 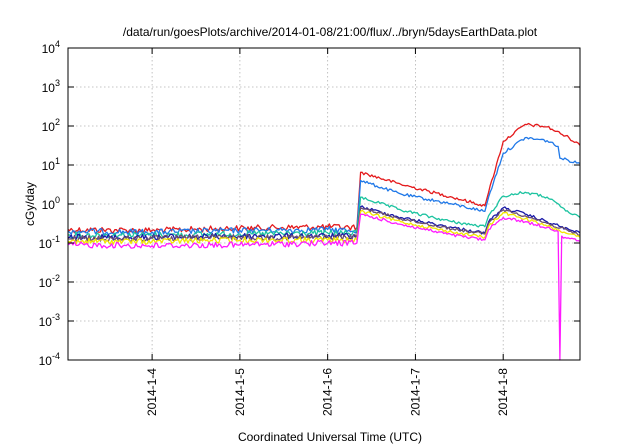 I want to click on y-tick-label: 10⁻⁴, so click(x=49, y=359).